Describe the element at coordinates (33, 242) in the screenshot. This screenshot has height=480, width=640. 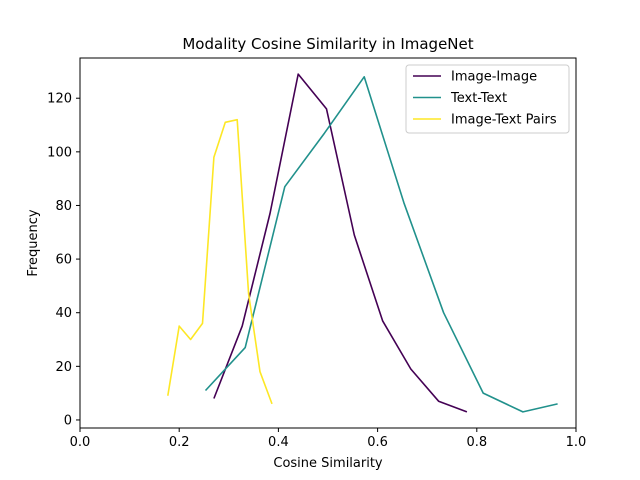
I see `y-axis-label: Frequency` at that location.